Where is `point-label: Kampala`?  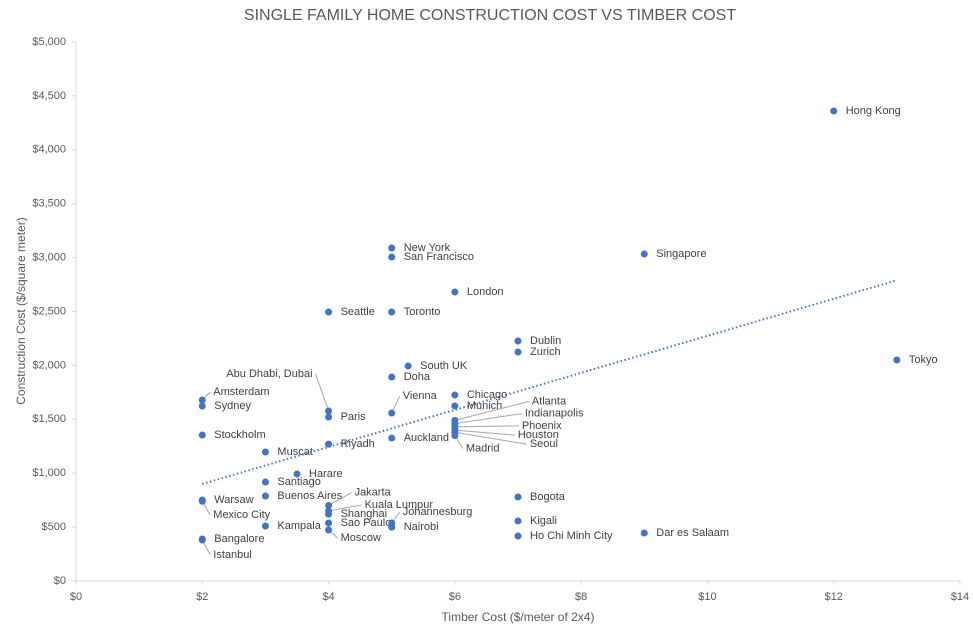
point-label: Kampala is located at coordinates (299, 526).